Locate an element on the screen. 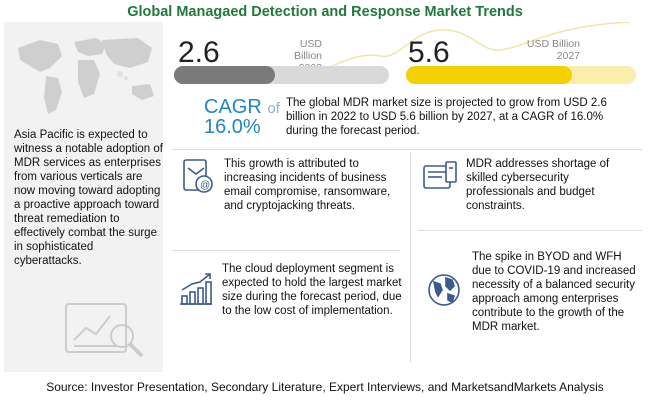 Image resolution: width=650 pixels, height=417 pixels. trend-line-graphic is located at coordinates (465, 51).